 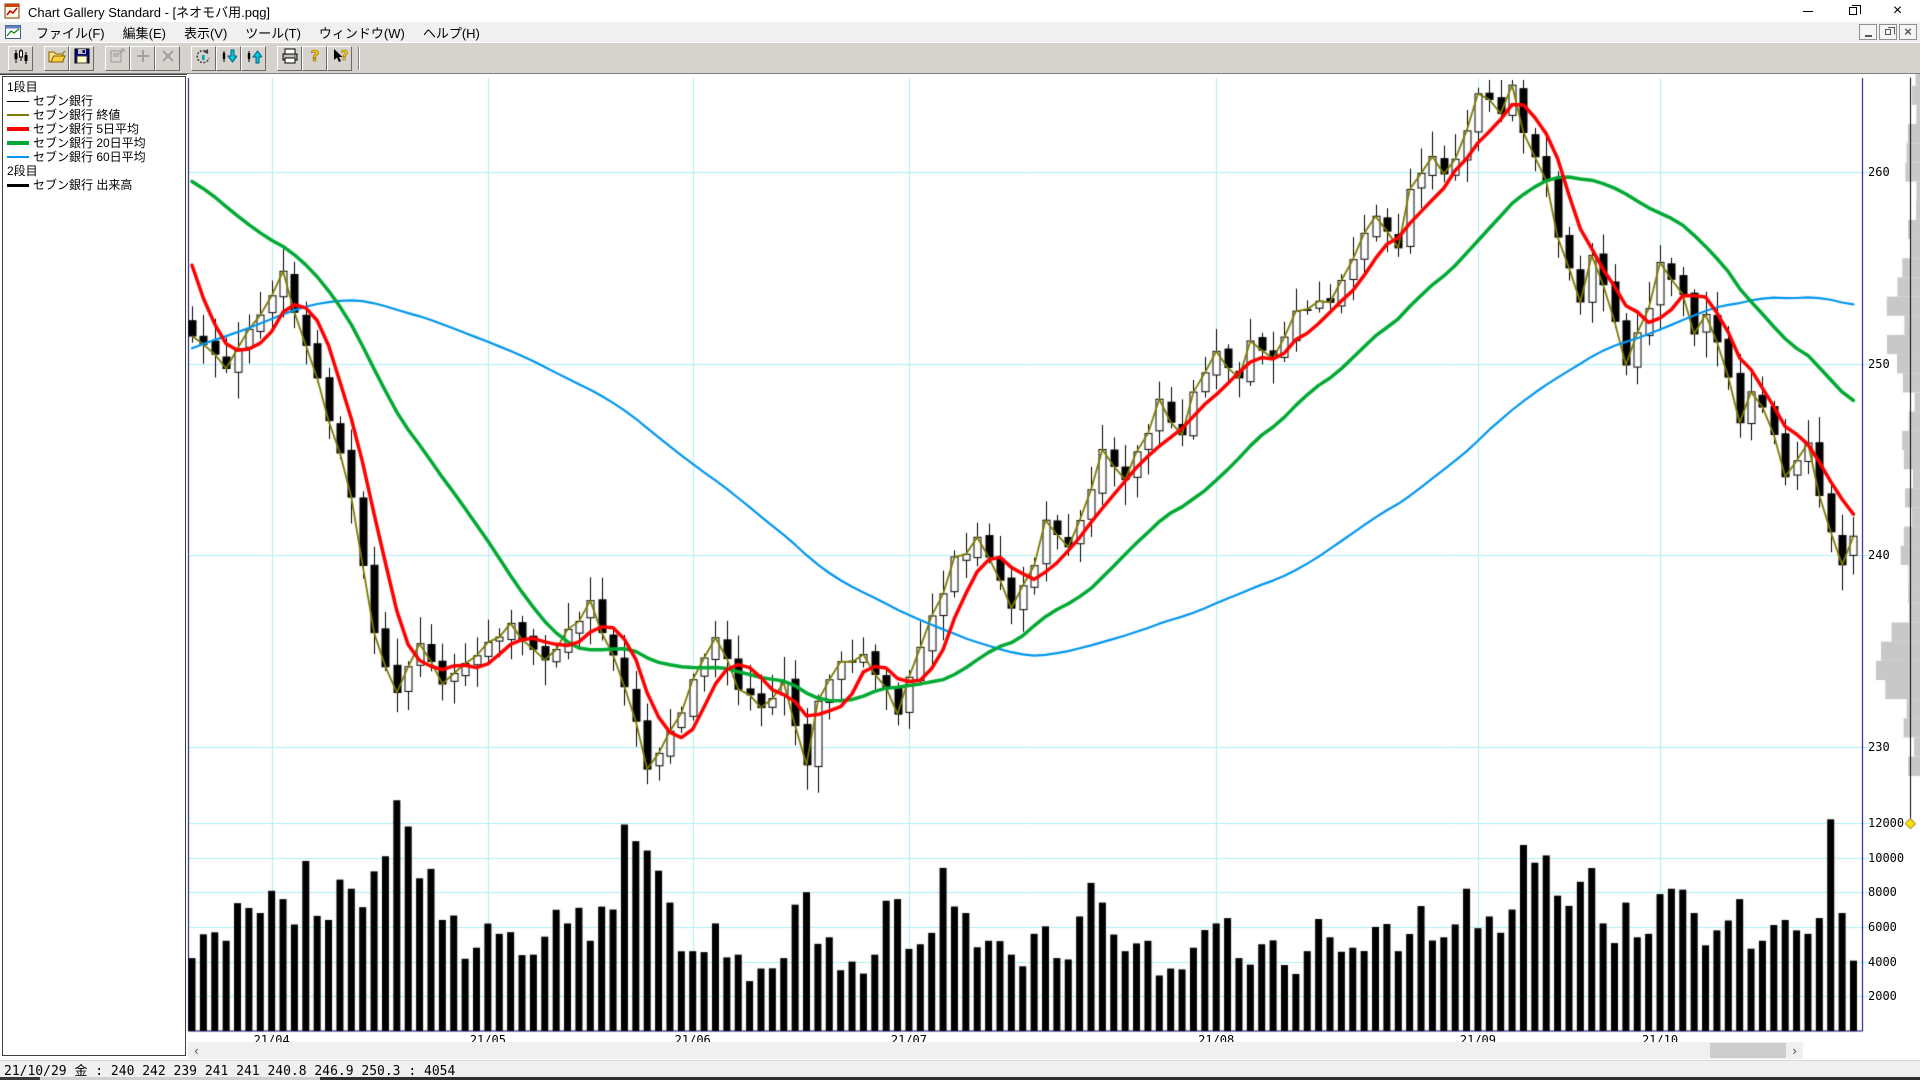 I want to click on open-button, so click(x=56, y=58).